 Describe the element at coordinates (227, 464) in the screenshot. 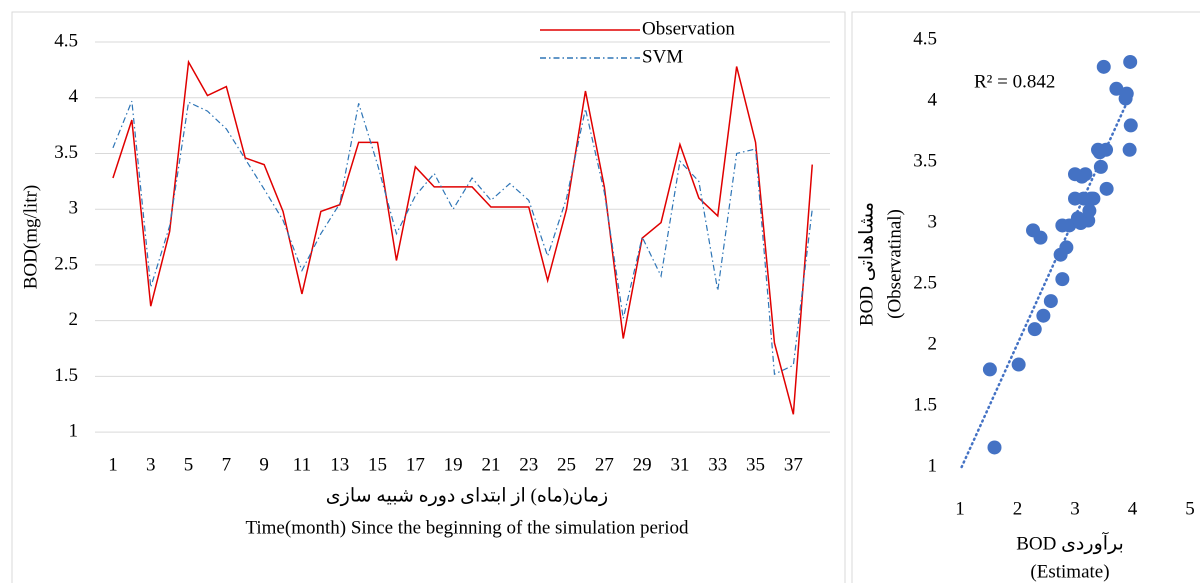

I see `x-tick-label: 7` at that location.